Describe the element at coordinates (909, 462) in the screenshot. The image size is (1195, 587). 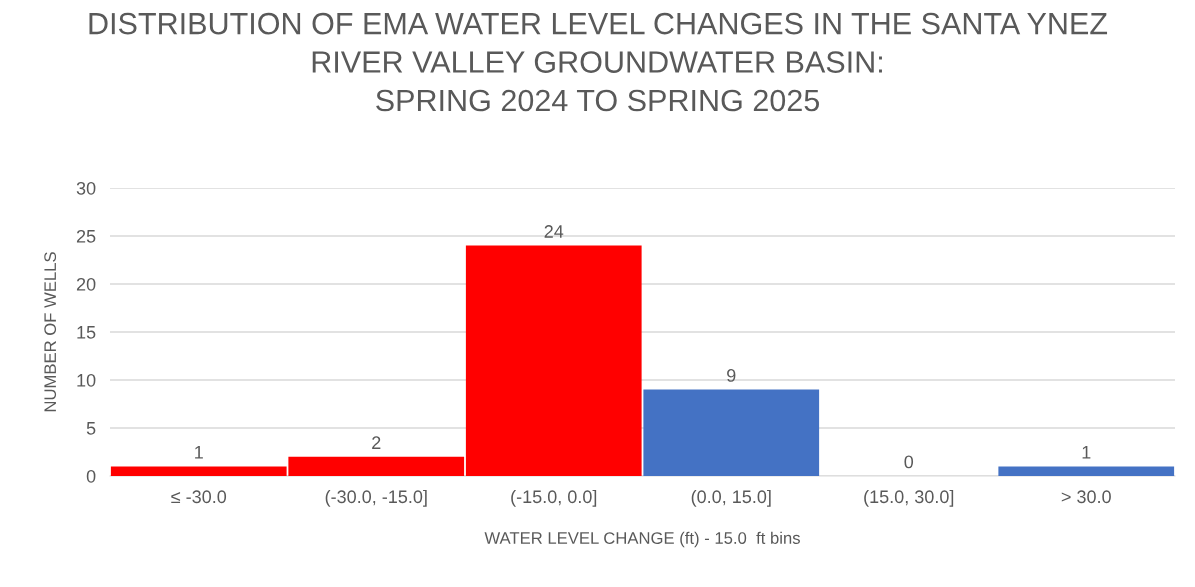
I see `data-label: 0` at that location.